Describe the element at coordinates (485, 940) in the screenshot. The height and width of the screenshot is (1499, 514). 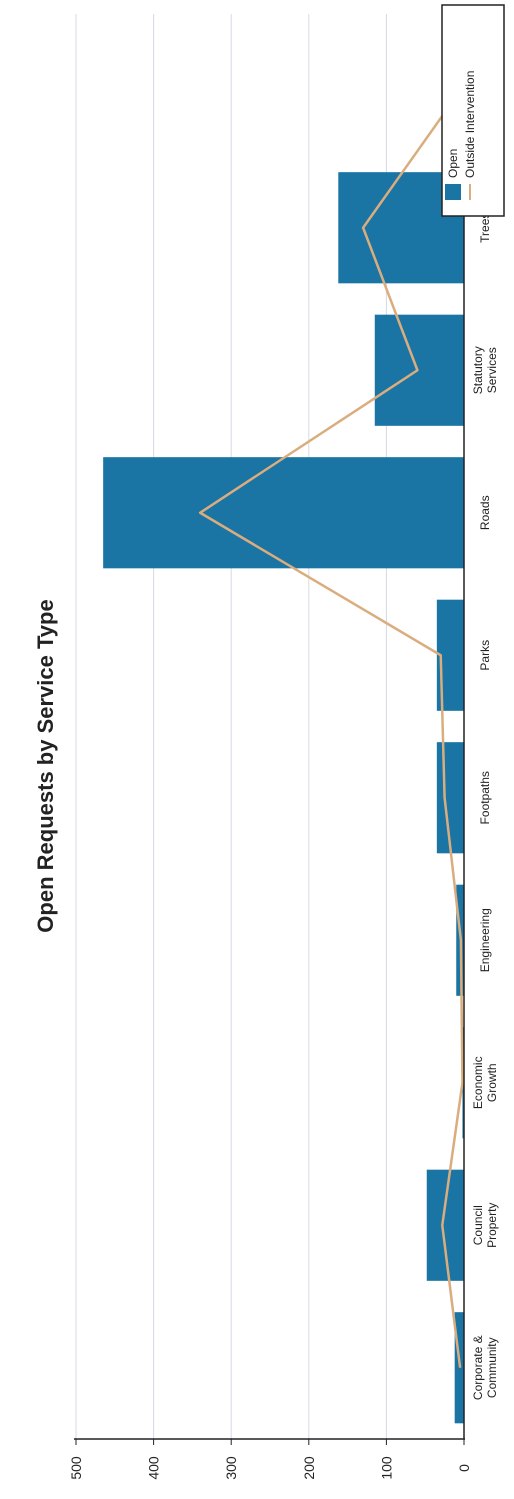
I see `category-label: Engineering` at that location.